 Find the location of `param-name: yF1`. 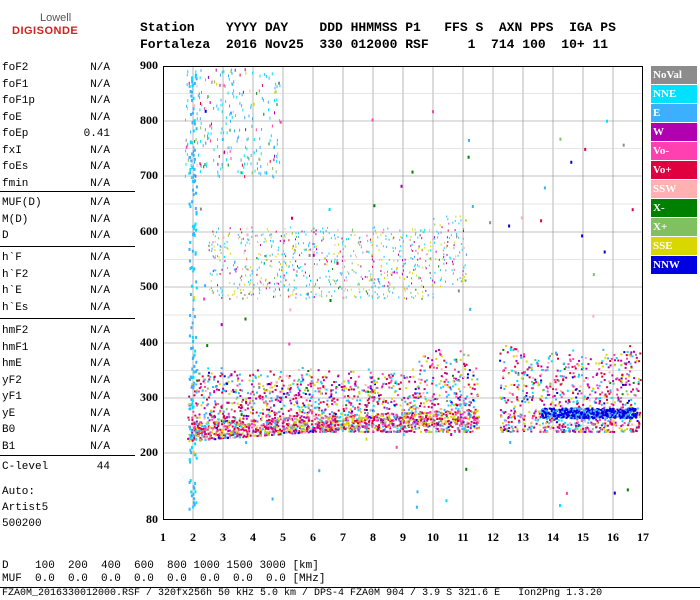

param-name: yF1 is located at coordinates (12, 397).